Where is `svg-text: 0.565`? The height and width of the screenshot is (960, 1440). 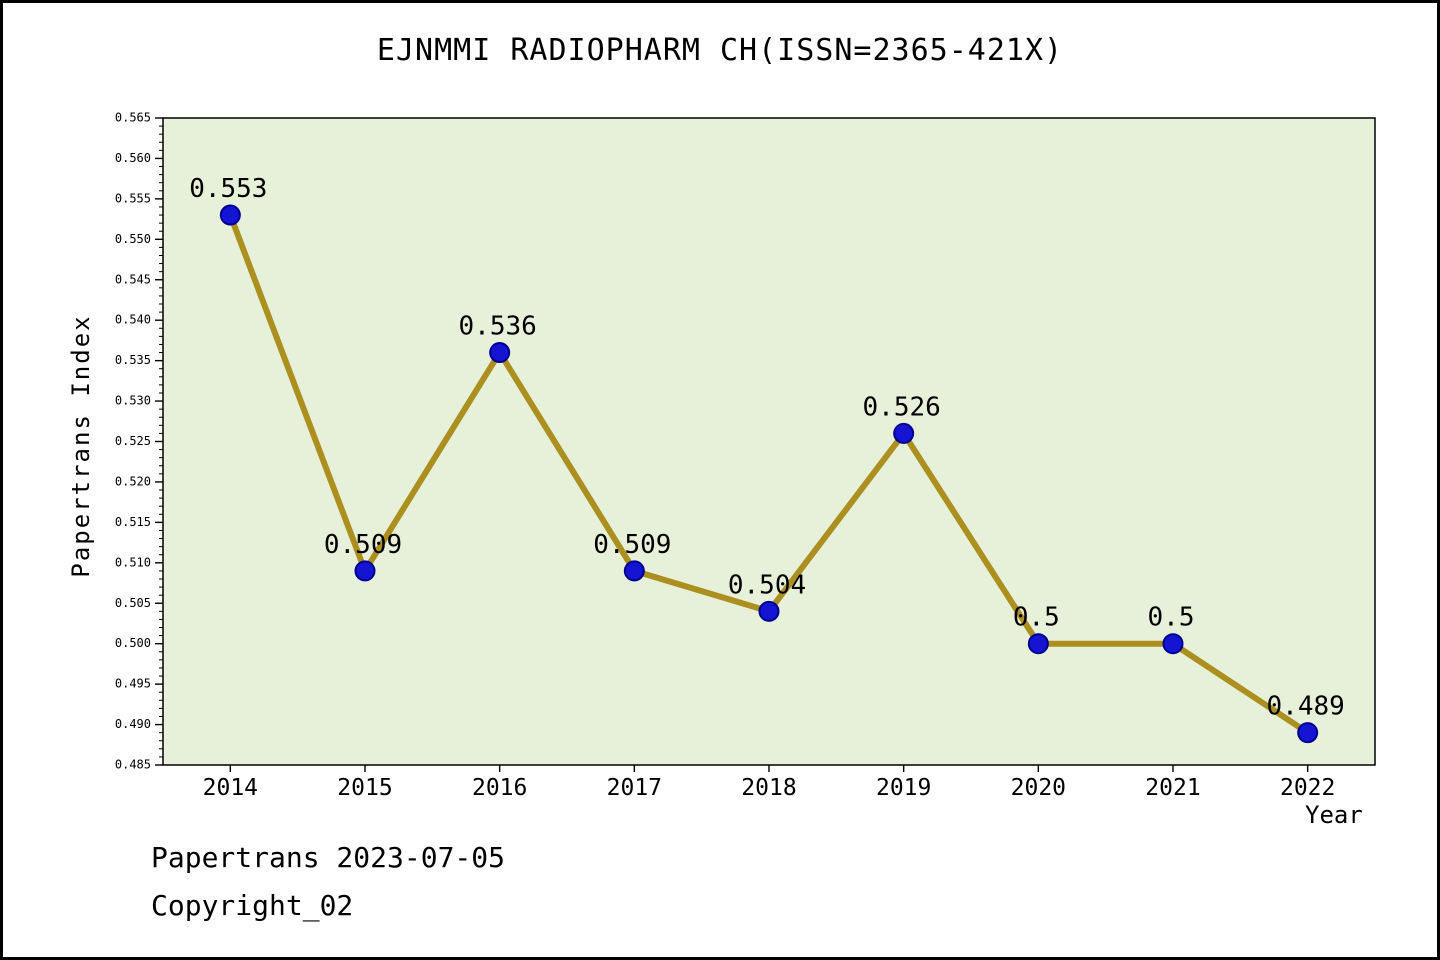
svg-text: 0.565 is located at coordinates (133, 118).